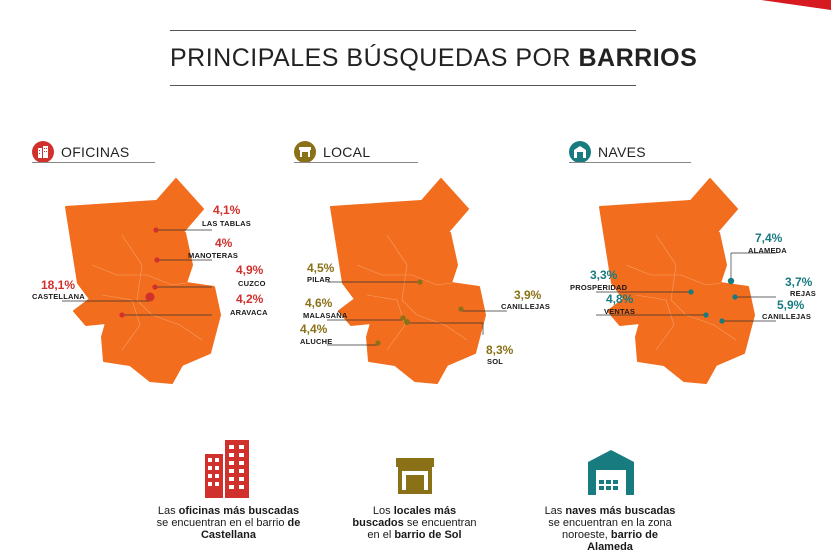 This screenshot has width=831, height=553. I want to click on map-point-las-tablas, so click(156, 230).